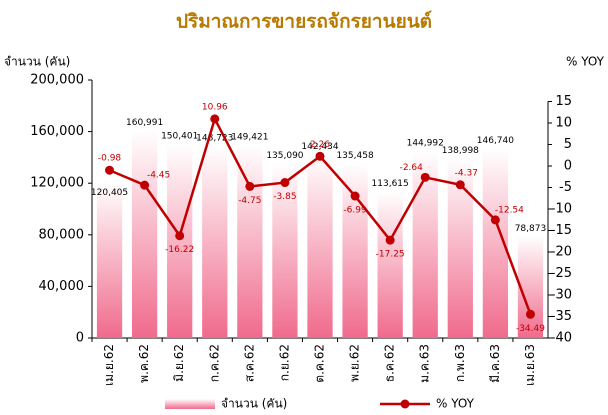 The height and width of the screenshot is (415, 608). What do you see at coordinates (530, 365) in the screenshot?
I see `x-tick-label: เม.ย.63` at bounding box center [530, 365].